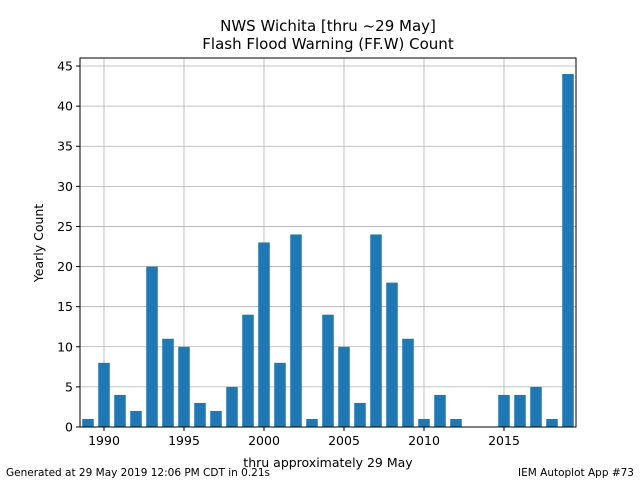 This screenshot has height=480, width=640. What do you see at coordinates (65, 106) in the screenshot?
I see `y-tick-label: 40` at bounding box center [65, 106].